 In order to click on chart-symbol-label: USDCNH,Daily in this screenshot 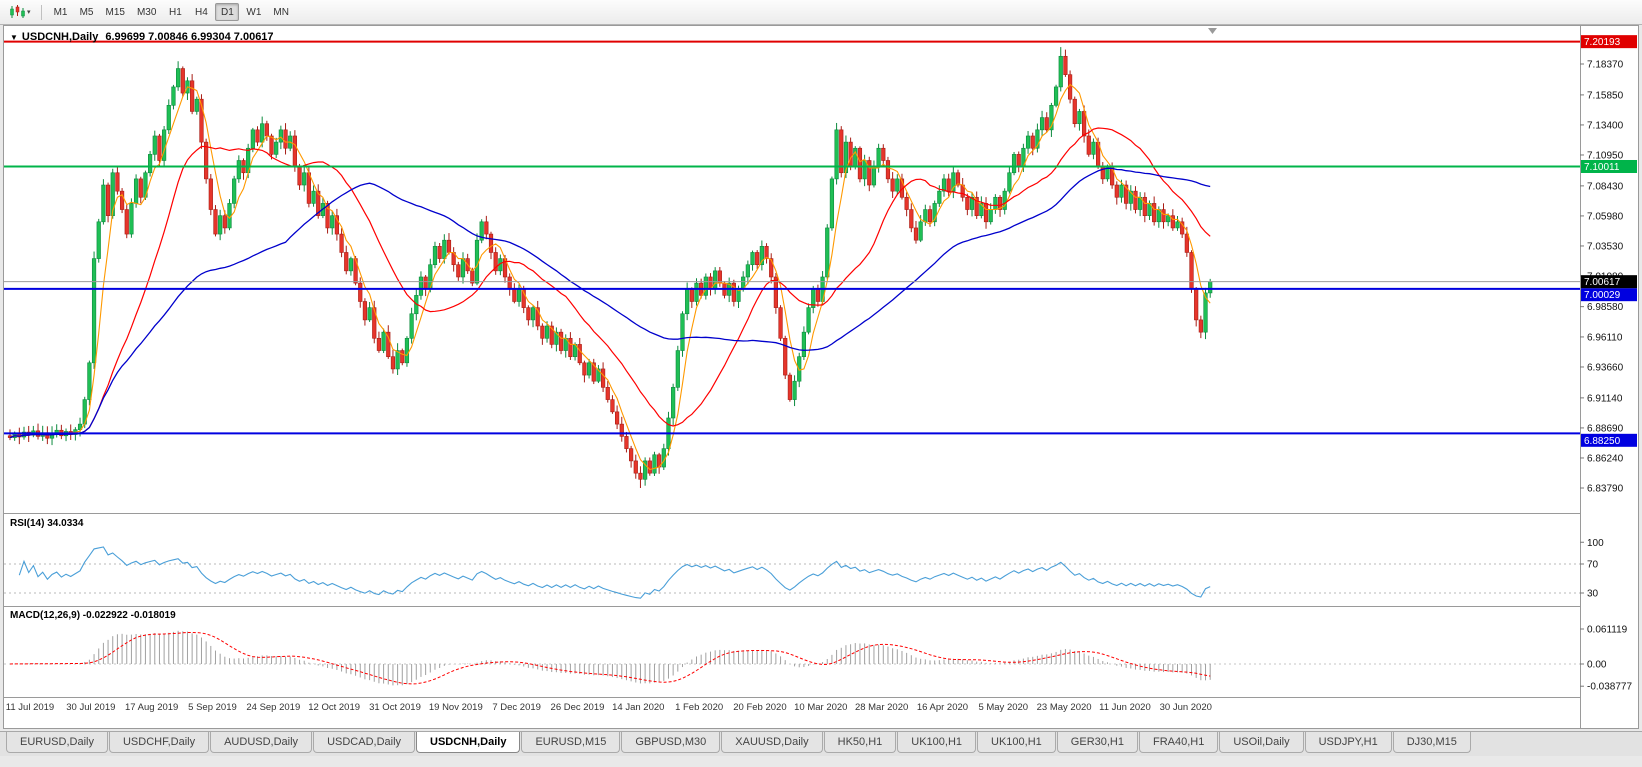, I will do `click(60, 37)`.